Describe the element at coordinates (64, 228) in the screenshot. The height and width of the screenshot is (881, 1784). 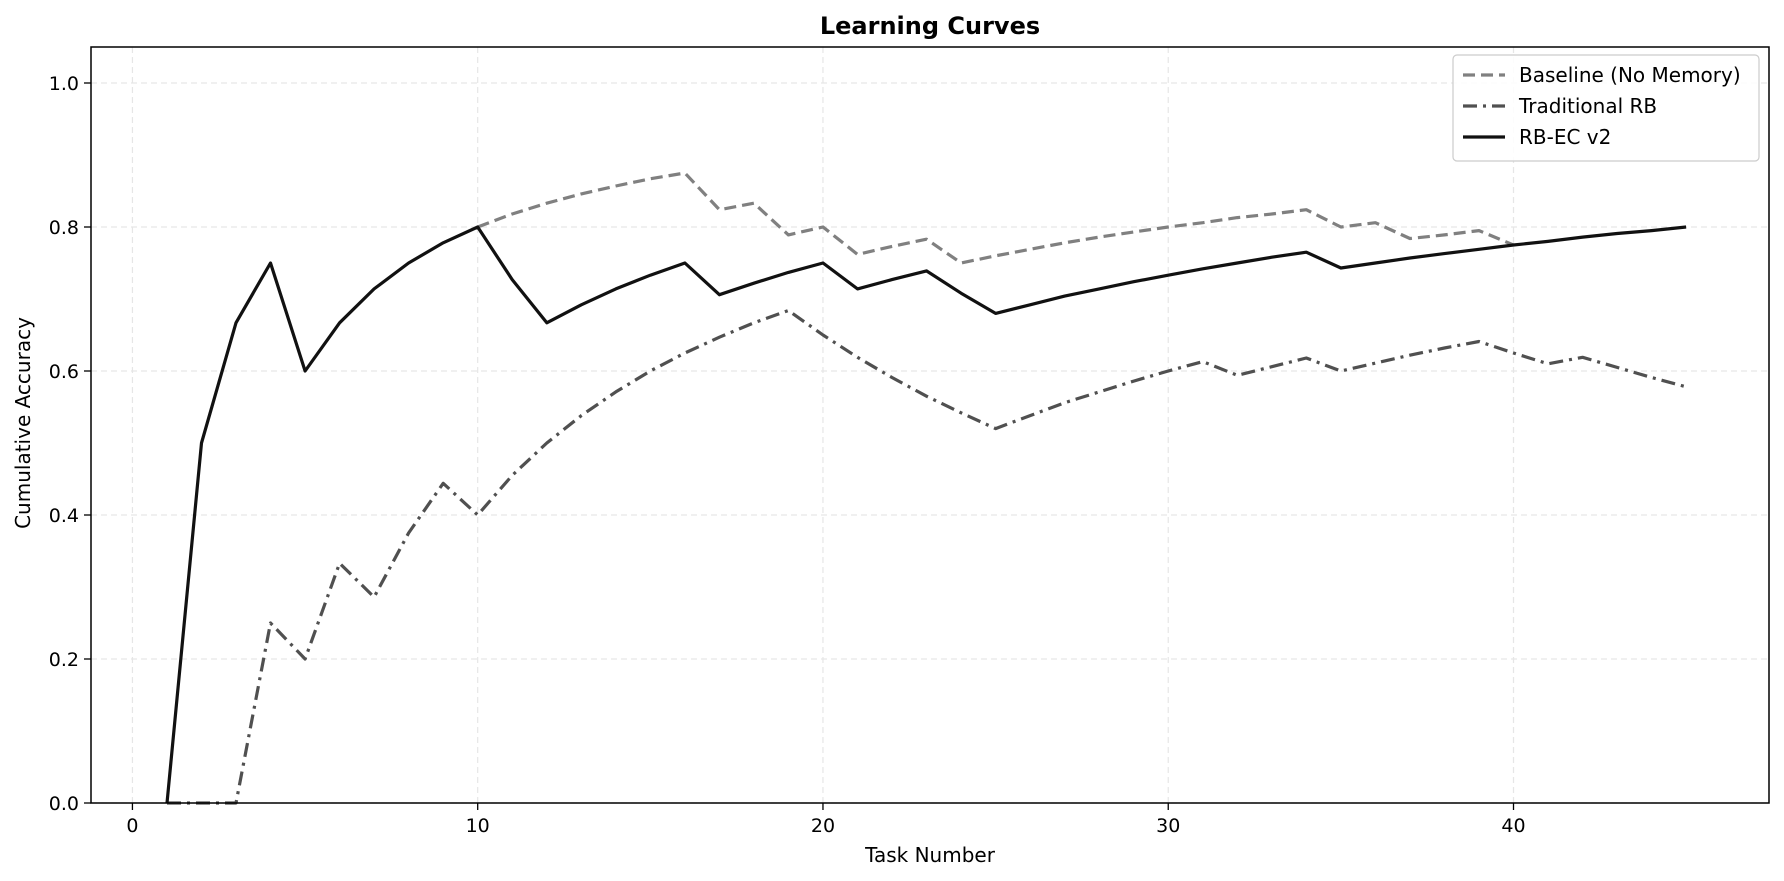
I see `y-tick-label: 0.8` at that location.